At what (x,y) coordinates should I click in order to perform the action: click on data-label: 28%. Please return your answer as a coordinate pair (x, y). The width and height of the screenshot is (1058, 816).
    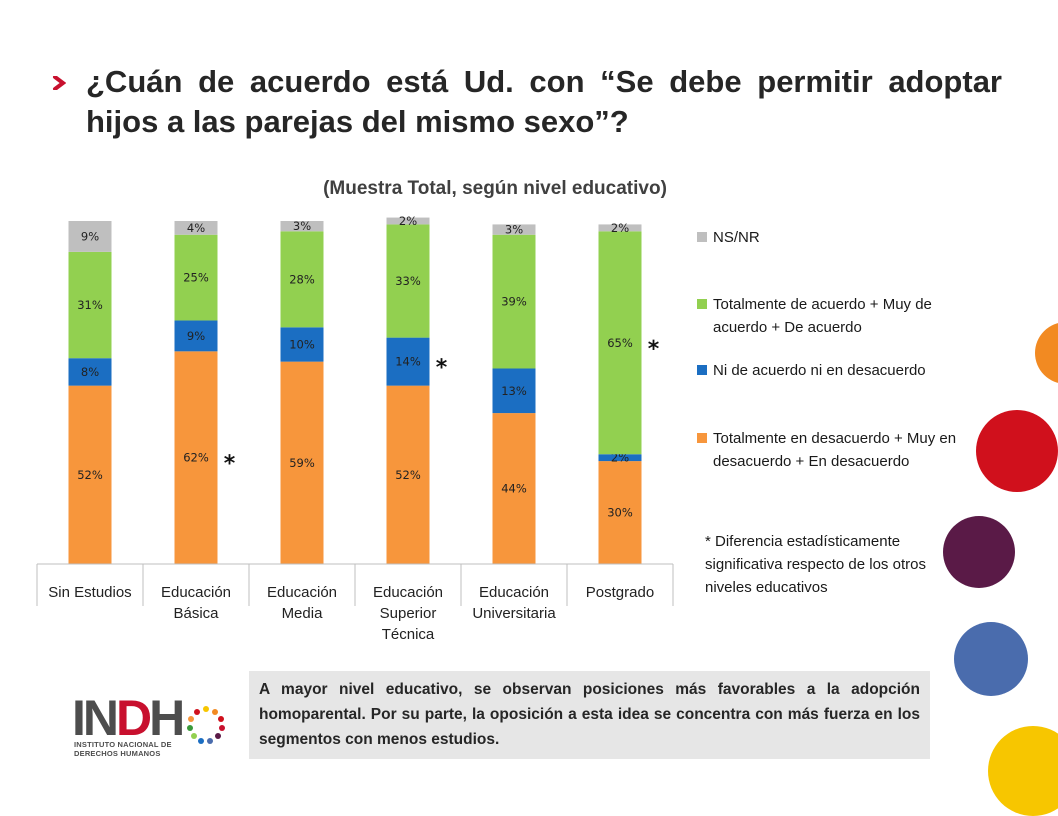
    Looking at the image, I should click on (302, 279).